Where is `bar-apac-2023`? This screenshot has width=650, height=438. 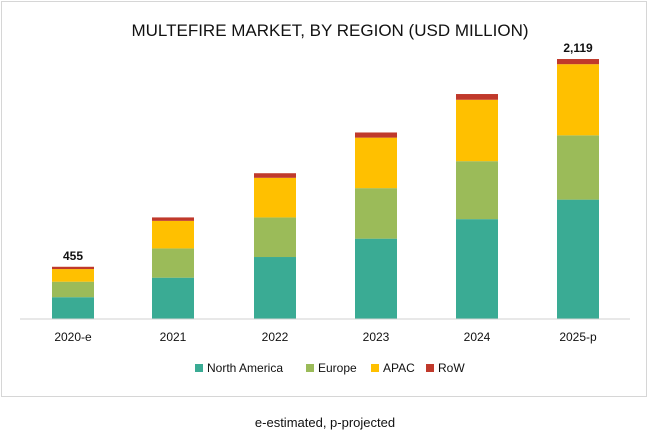 bar-apac-2023 is located at coordinates (376, 163).